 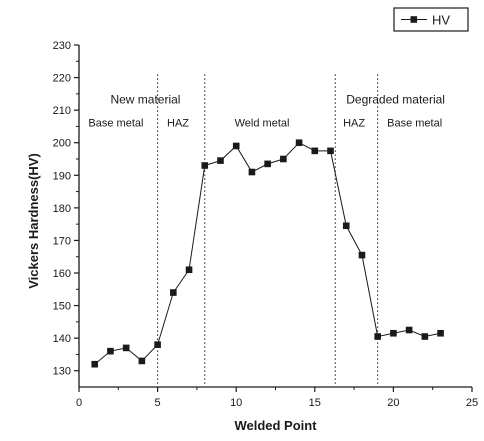 I want to click on legend-box, so click(x=431, y=19).